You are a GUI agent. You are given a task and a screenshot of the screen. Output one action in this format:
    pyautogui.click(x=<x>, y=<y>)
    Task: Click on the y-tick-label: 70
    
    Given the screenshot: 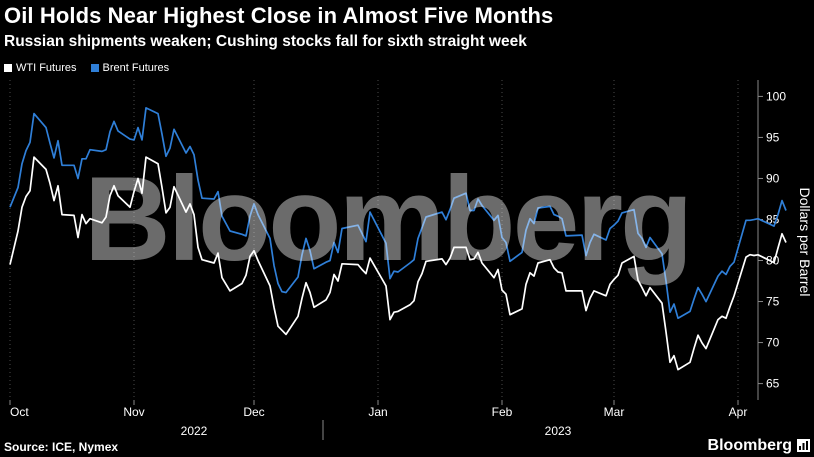 What is the action you would take?
    pyautogui.click(x=773, y=343)
    